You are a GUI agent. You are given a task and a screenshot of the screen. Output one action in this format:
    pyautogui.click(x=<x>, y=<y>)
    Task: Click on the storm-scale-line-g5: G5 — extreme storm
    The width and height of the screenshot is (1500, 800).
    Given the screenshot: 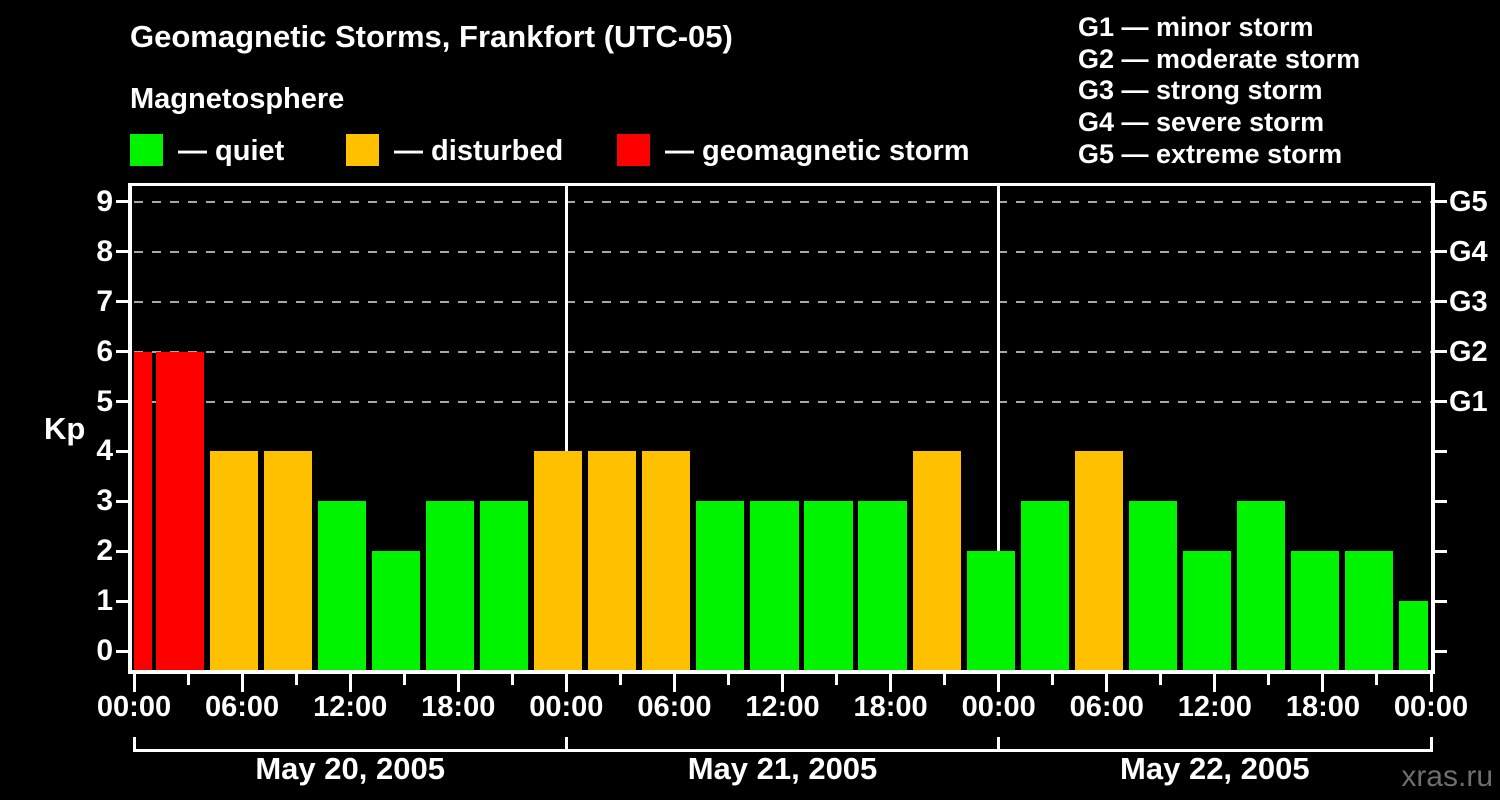 What is the action you would take?
    pyautogui.click(x=1210, y=153)
    